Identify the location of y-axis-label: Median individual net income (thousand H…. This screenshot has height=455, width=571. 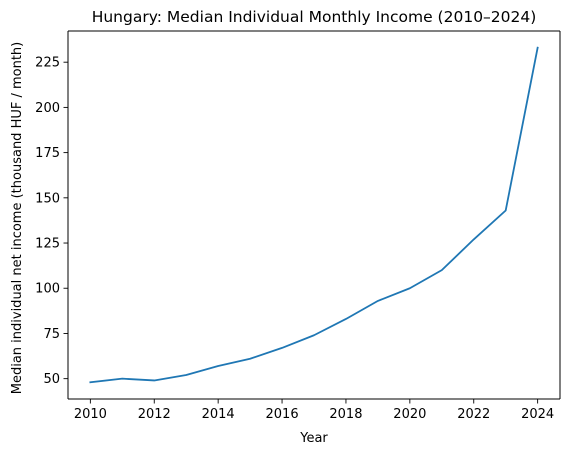
(17, 218).